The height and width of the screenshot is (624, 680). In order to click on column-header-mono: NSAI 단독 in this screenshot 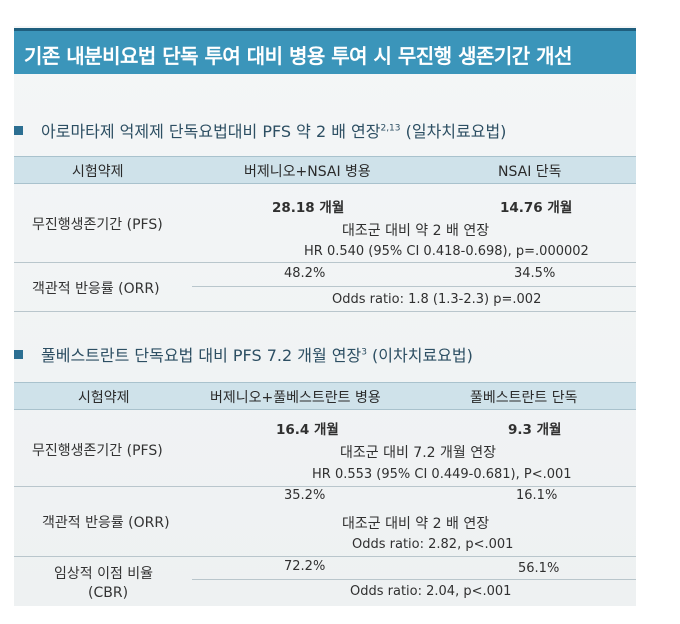, I will do `click(530, 172)`.